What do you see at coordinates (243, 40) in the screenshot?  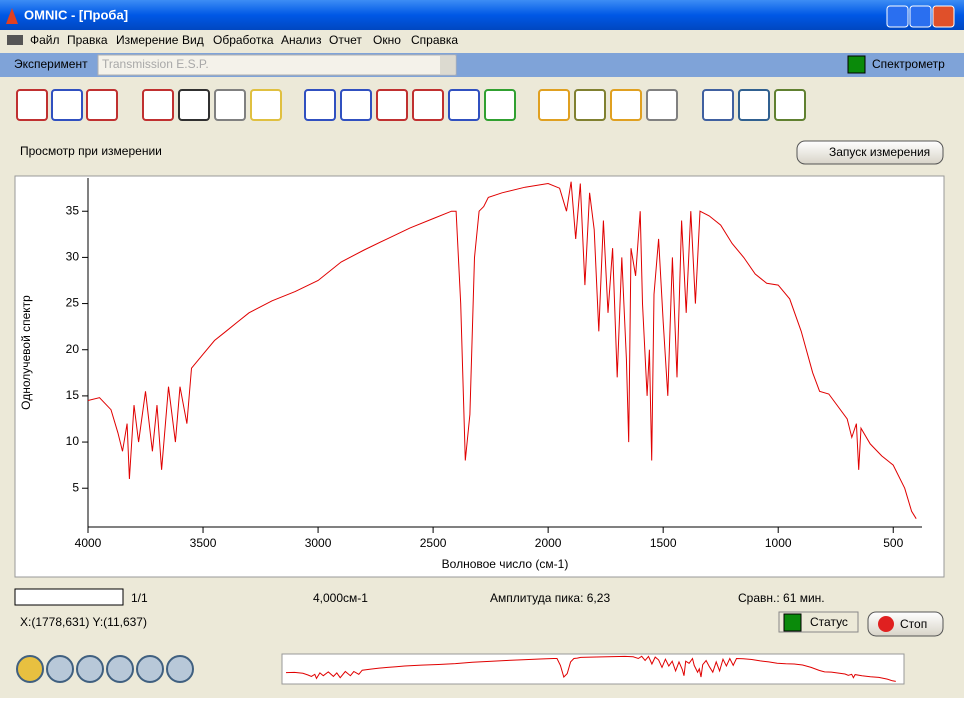 I see `menu-item: Обработка` at bounding box center [243, 40].